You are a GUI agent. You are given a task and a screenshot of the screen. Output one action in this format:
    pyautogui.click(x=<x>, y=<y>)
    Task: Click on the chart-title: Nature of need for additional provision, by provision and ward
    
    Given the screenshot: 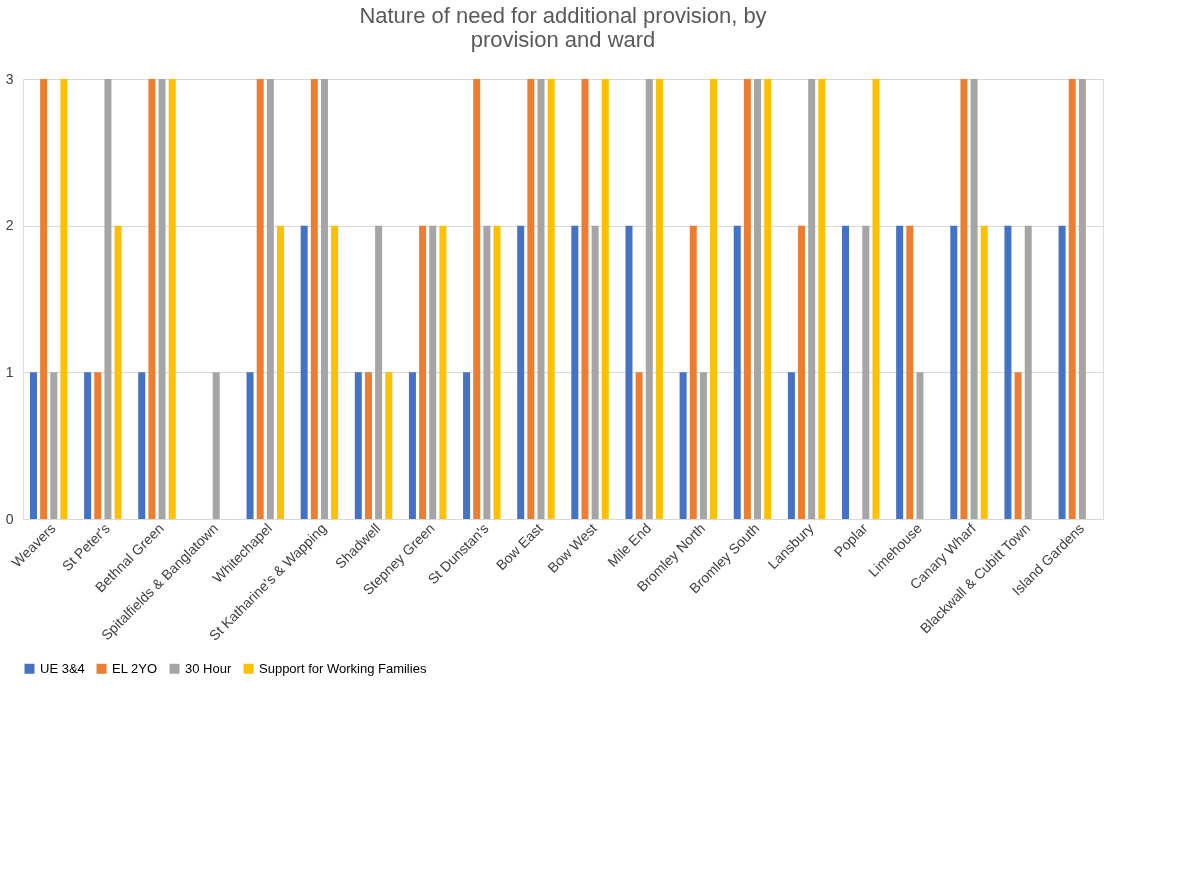 What is the action you would take?
    pyautogui.click(x=563, y=27)
    